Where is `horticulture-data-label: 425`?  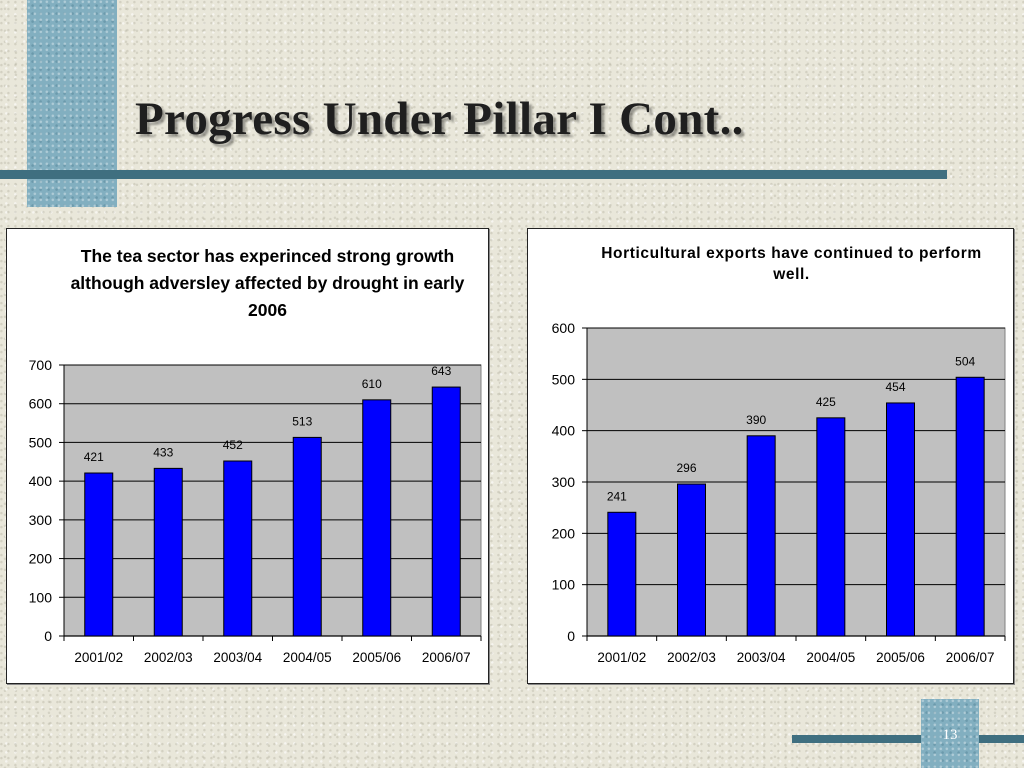
horticulture-data-label: 425 is located at coordinates (826, 402).